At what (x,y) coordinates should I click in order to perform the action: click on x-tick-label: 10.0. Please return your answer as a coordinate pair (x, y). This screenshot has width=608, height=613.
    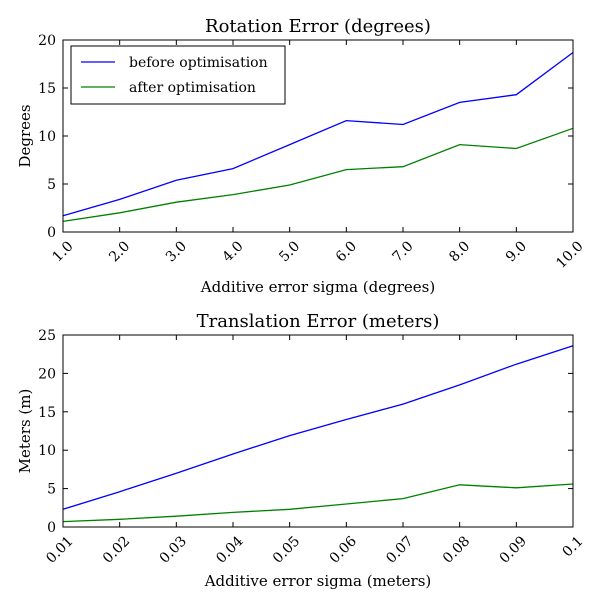
    Looking at the image, I should click on (569, 254).